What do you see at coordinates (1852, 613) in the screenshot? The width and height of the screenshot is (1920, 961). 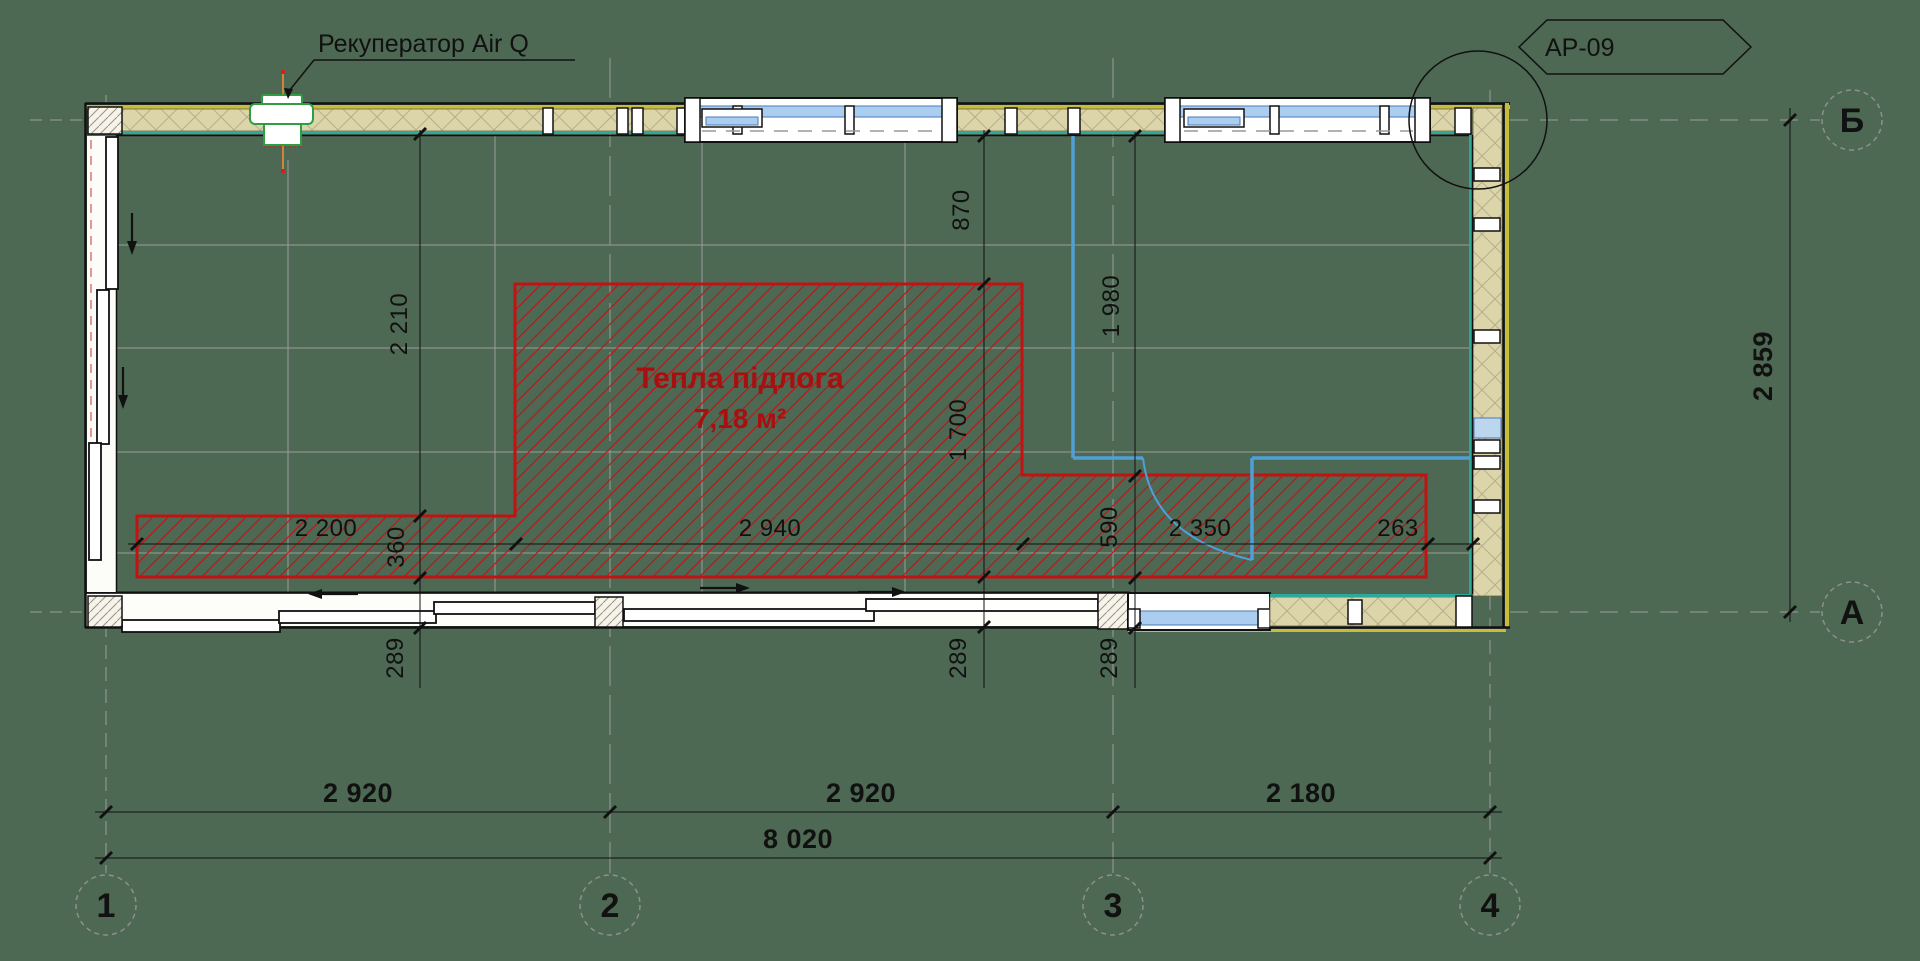 I see `grid-bubble-a: А` at bounding box center [1852, 613].